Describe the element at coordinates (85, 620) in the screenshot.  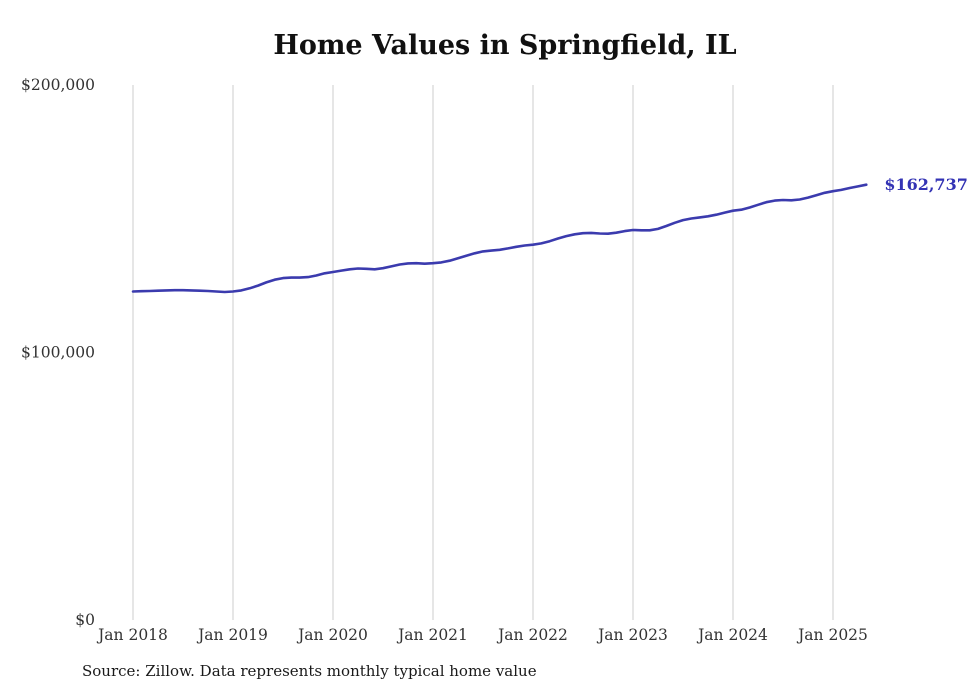
I see `y-axis-tick-label: $0` at that location.